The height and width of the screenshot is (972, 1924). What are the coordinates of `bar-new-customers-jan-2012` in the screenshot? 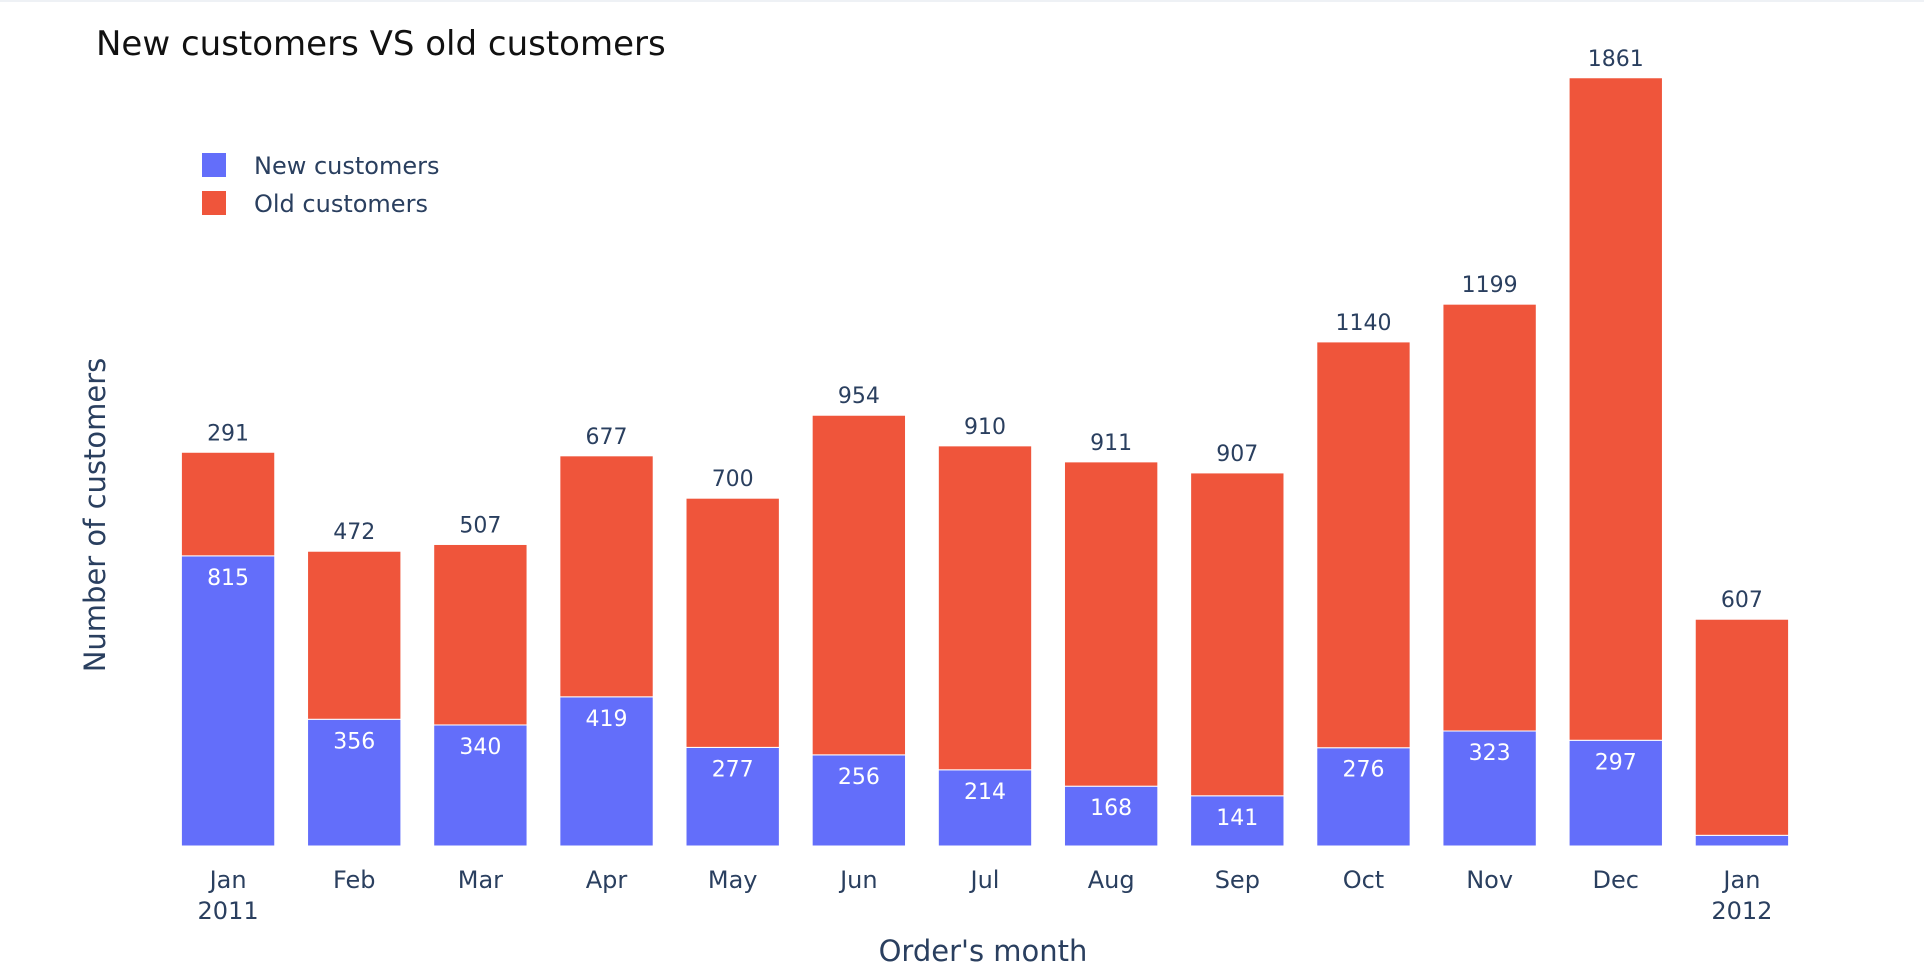 It's located at (1742, 840).